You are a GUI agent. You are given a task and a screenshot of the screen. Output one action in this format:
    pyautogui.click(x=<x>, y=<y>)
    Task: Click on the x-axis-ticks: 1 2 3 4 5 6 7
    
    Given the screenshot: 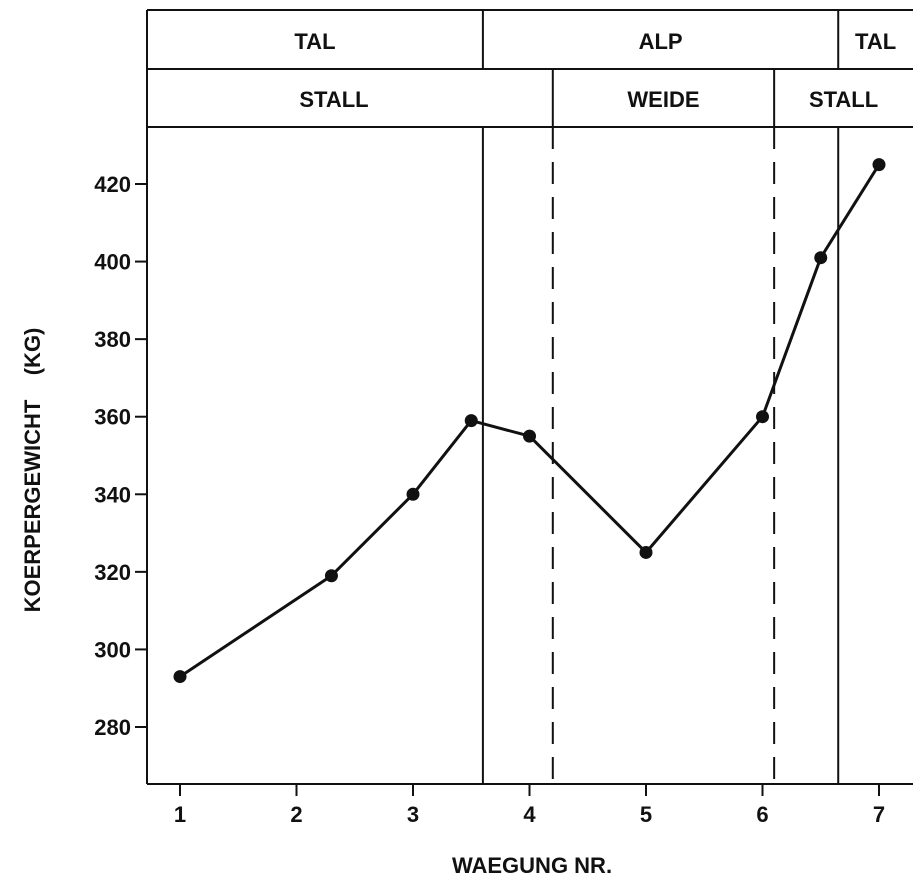 What is the action you would take?
    pyautogui.click(x=529, y=805)
    